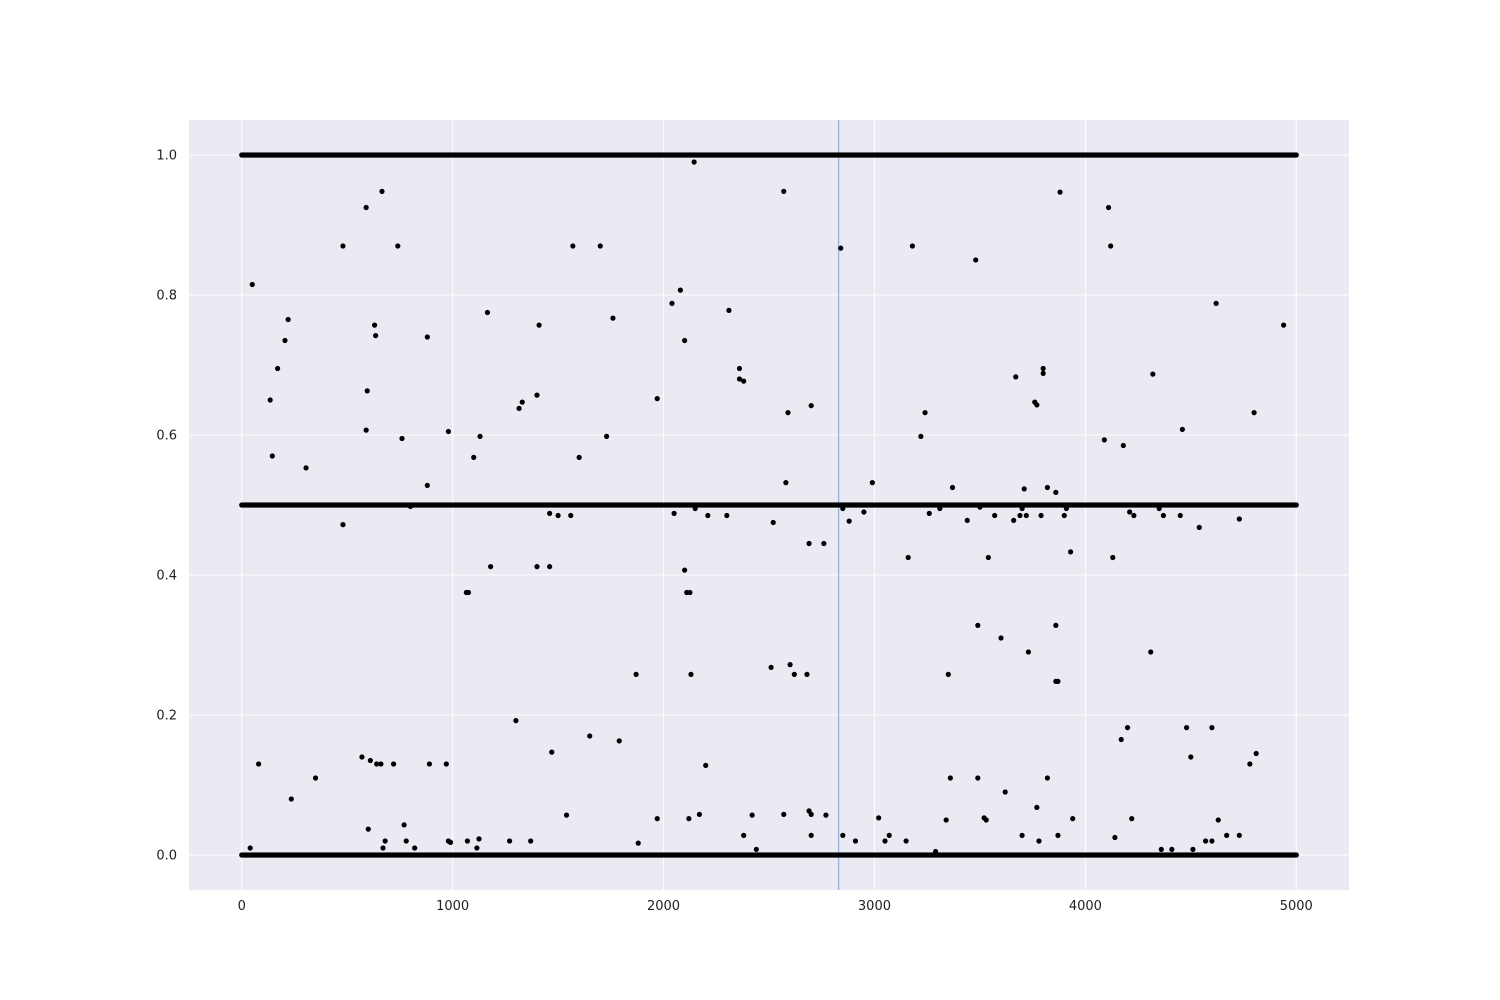 This screenshot has width=1500, height=1000. Describe the element at coordinates (166, 716) in the screenshot. I see `y-tick-label: 0.2` at that location.